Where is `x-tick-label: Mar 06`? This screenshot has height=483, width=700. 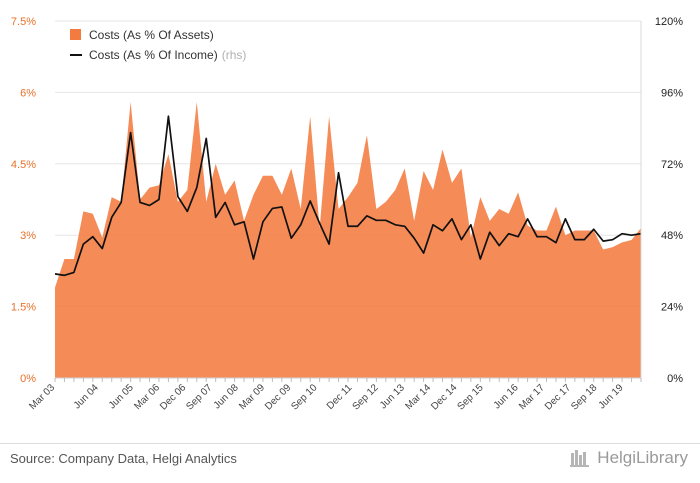
x-tick-label: Mar 06 is located at coordinates (147, 397).